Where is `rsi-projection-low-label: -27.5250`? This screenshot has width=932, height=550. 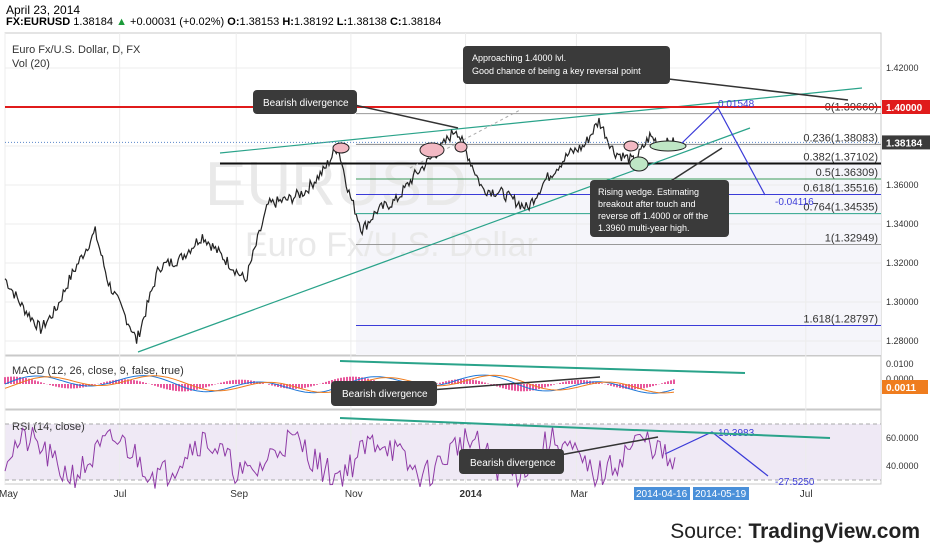
rsi-projection-low-label: -27.5250 is located at coordinates (795, 482).